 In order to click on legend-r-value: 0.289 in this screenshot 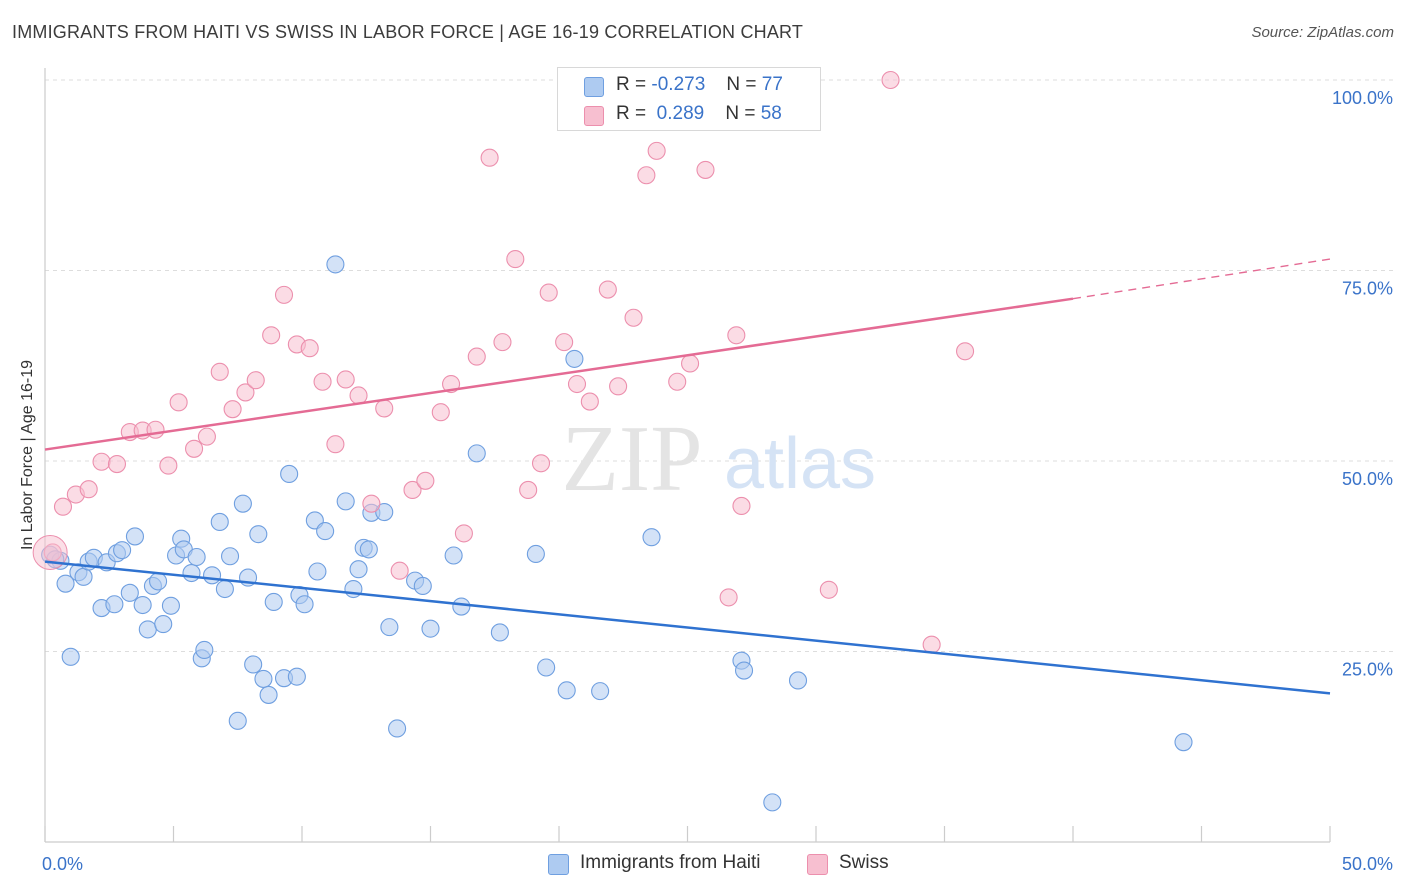, I will do `click(678, 113)`.